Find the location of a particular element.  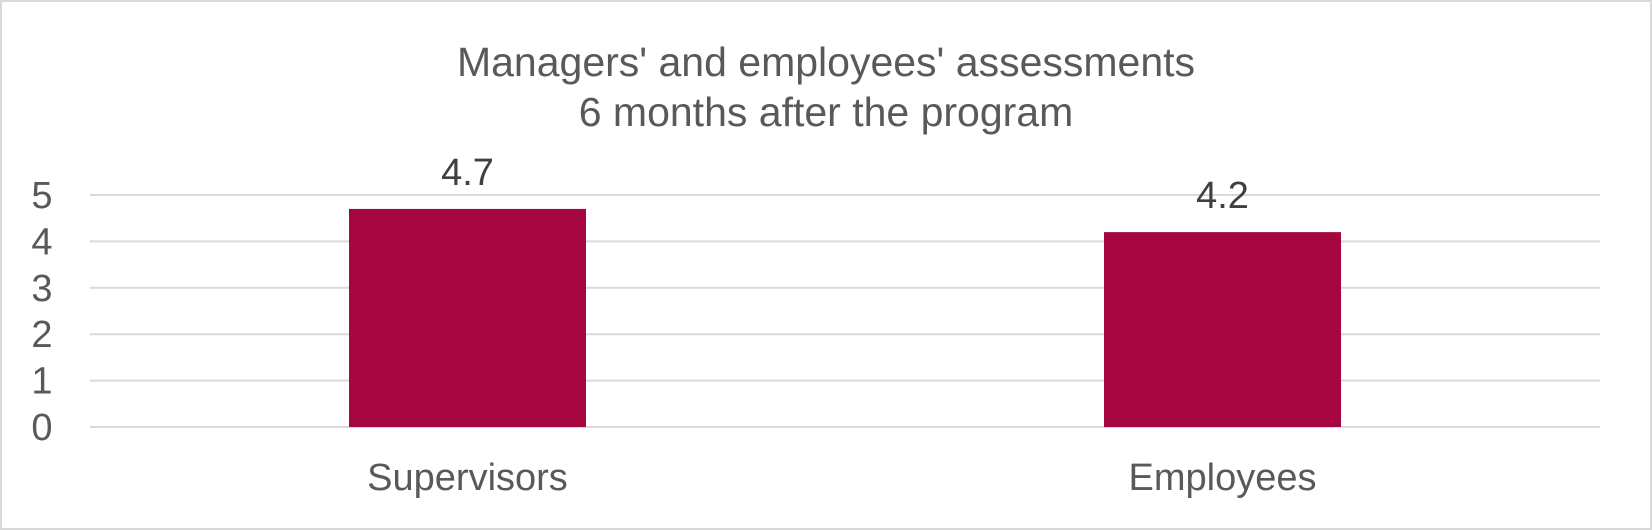

chart-title-line-2: 6 months after the program is located at coordinates (826, 112).